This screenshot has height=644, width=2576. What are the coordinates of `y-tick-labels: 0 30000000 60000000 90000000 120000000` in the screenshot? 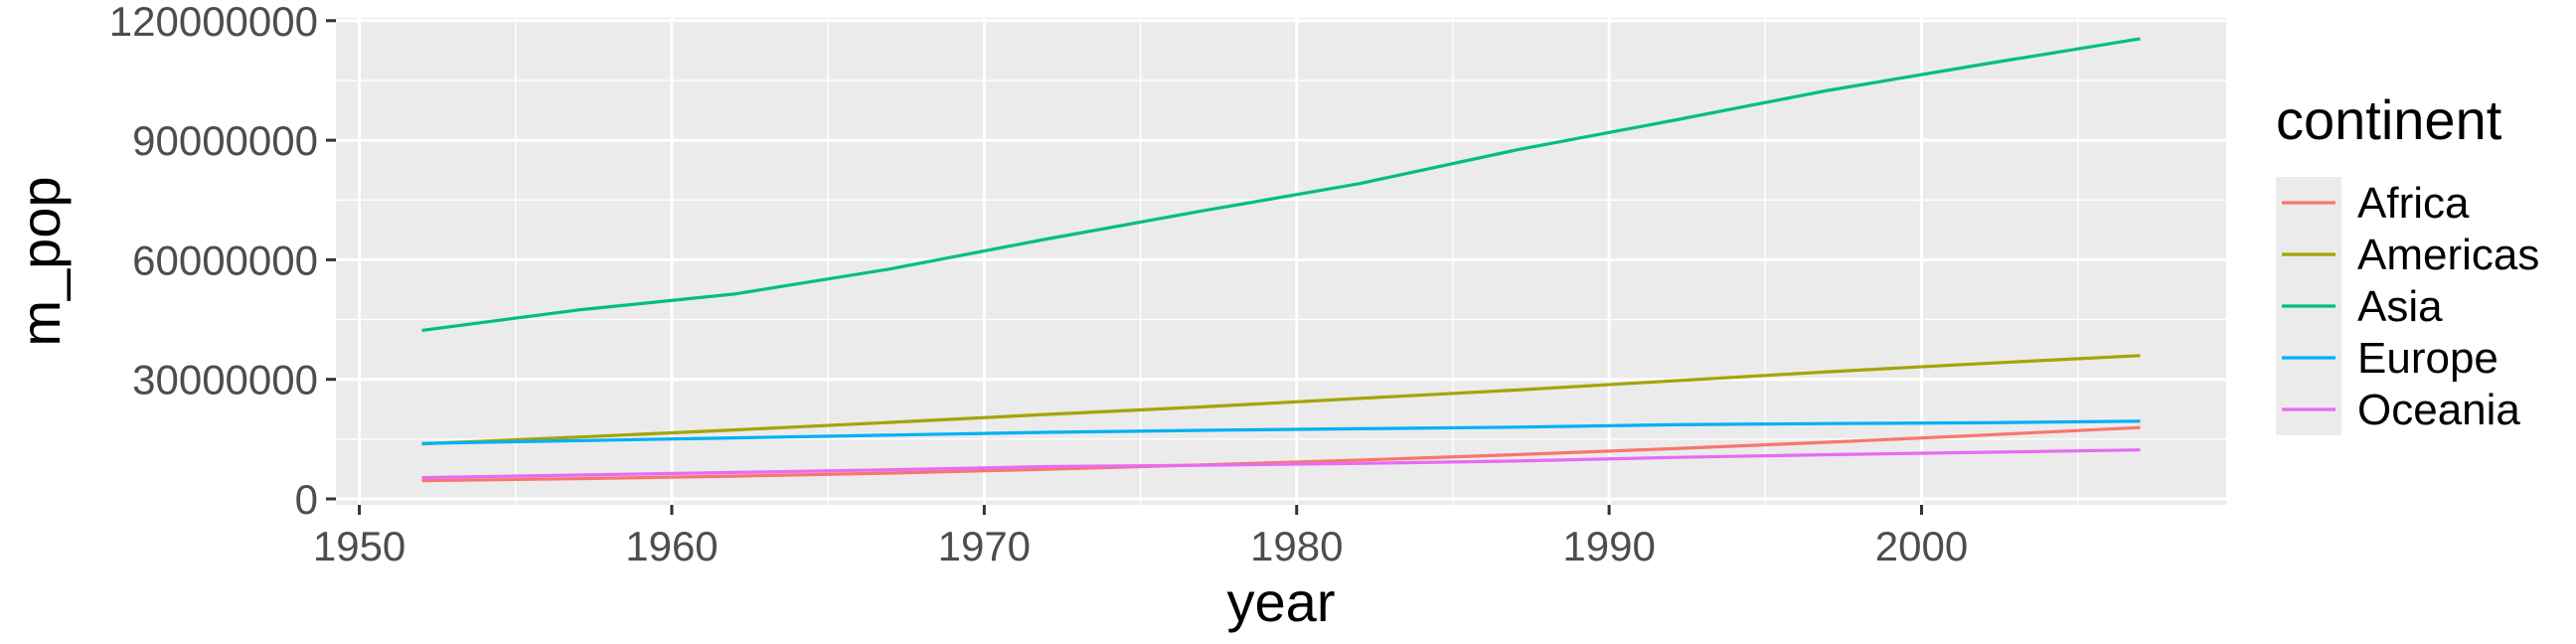 It's located at (213, 261).